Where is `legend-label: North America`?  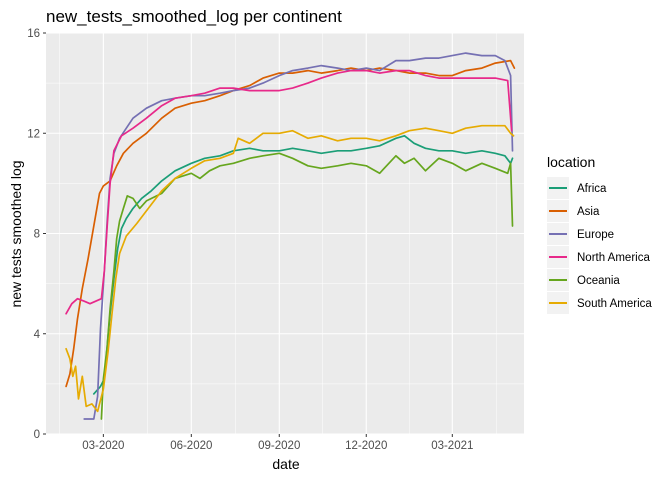 legend-label: North America is located at coordinates (613, 258).